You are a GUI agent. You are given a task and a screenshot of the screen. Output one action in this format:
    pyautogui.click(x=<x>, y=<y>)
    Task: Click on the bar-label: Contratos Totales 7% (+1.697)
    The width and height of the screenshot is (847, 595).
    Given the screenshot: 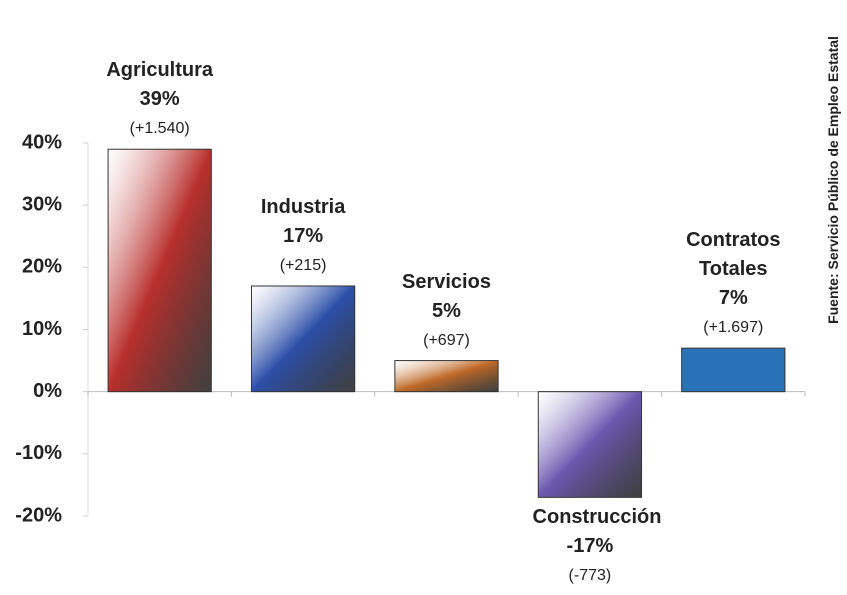 What is the action you would take?
    pyautogui.click(x=733, y=284)
    